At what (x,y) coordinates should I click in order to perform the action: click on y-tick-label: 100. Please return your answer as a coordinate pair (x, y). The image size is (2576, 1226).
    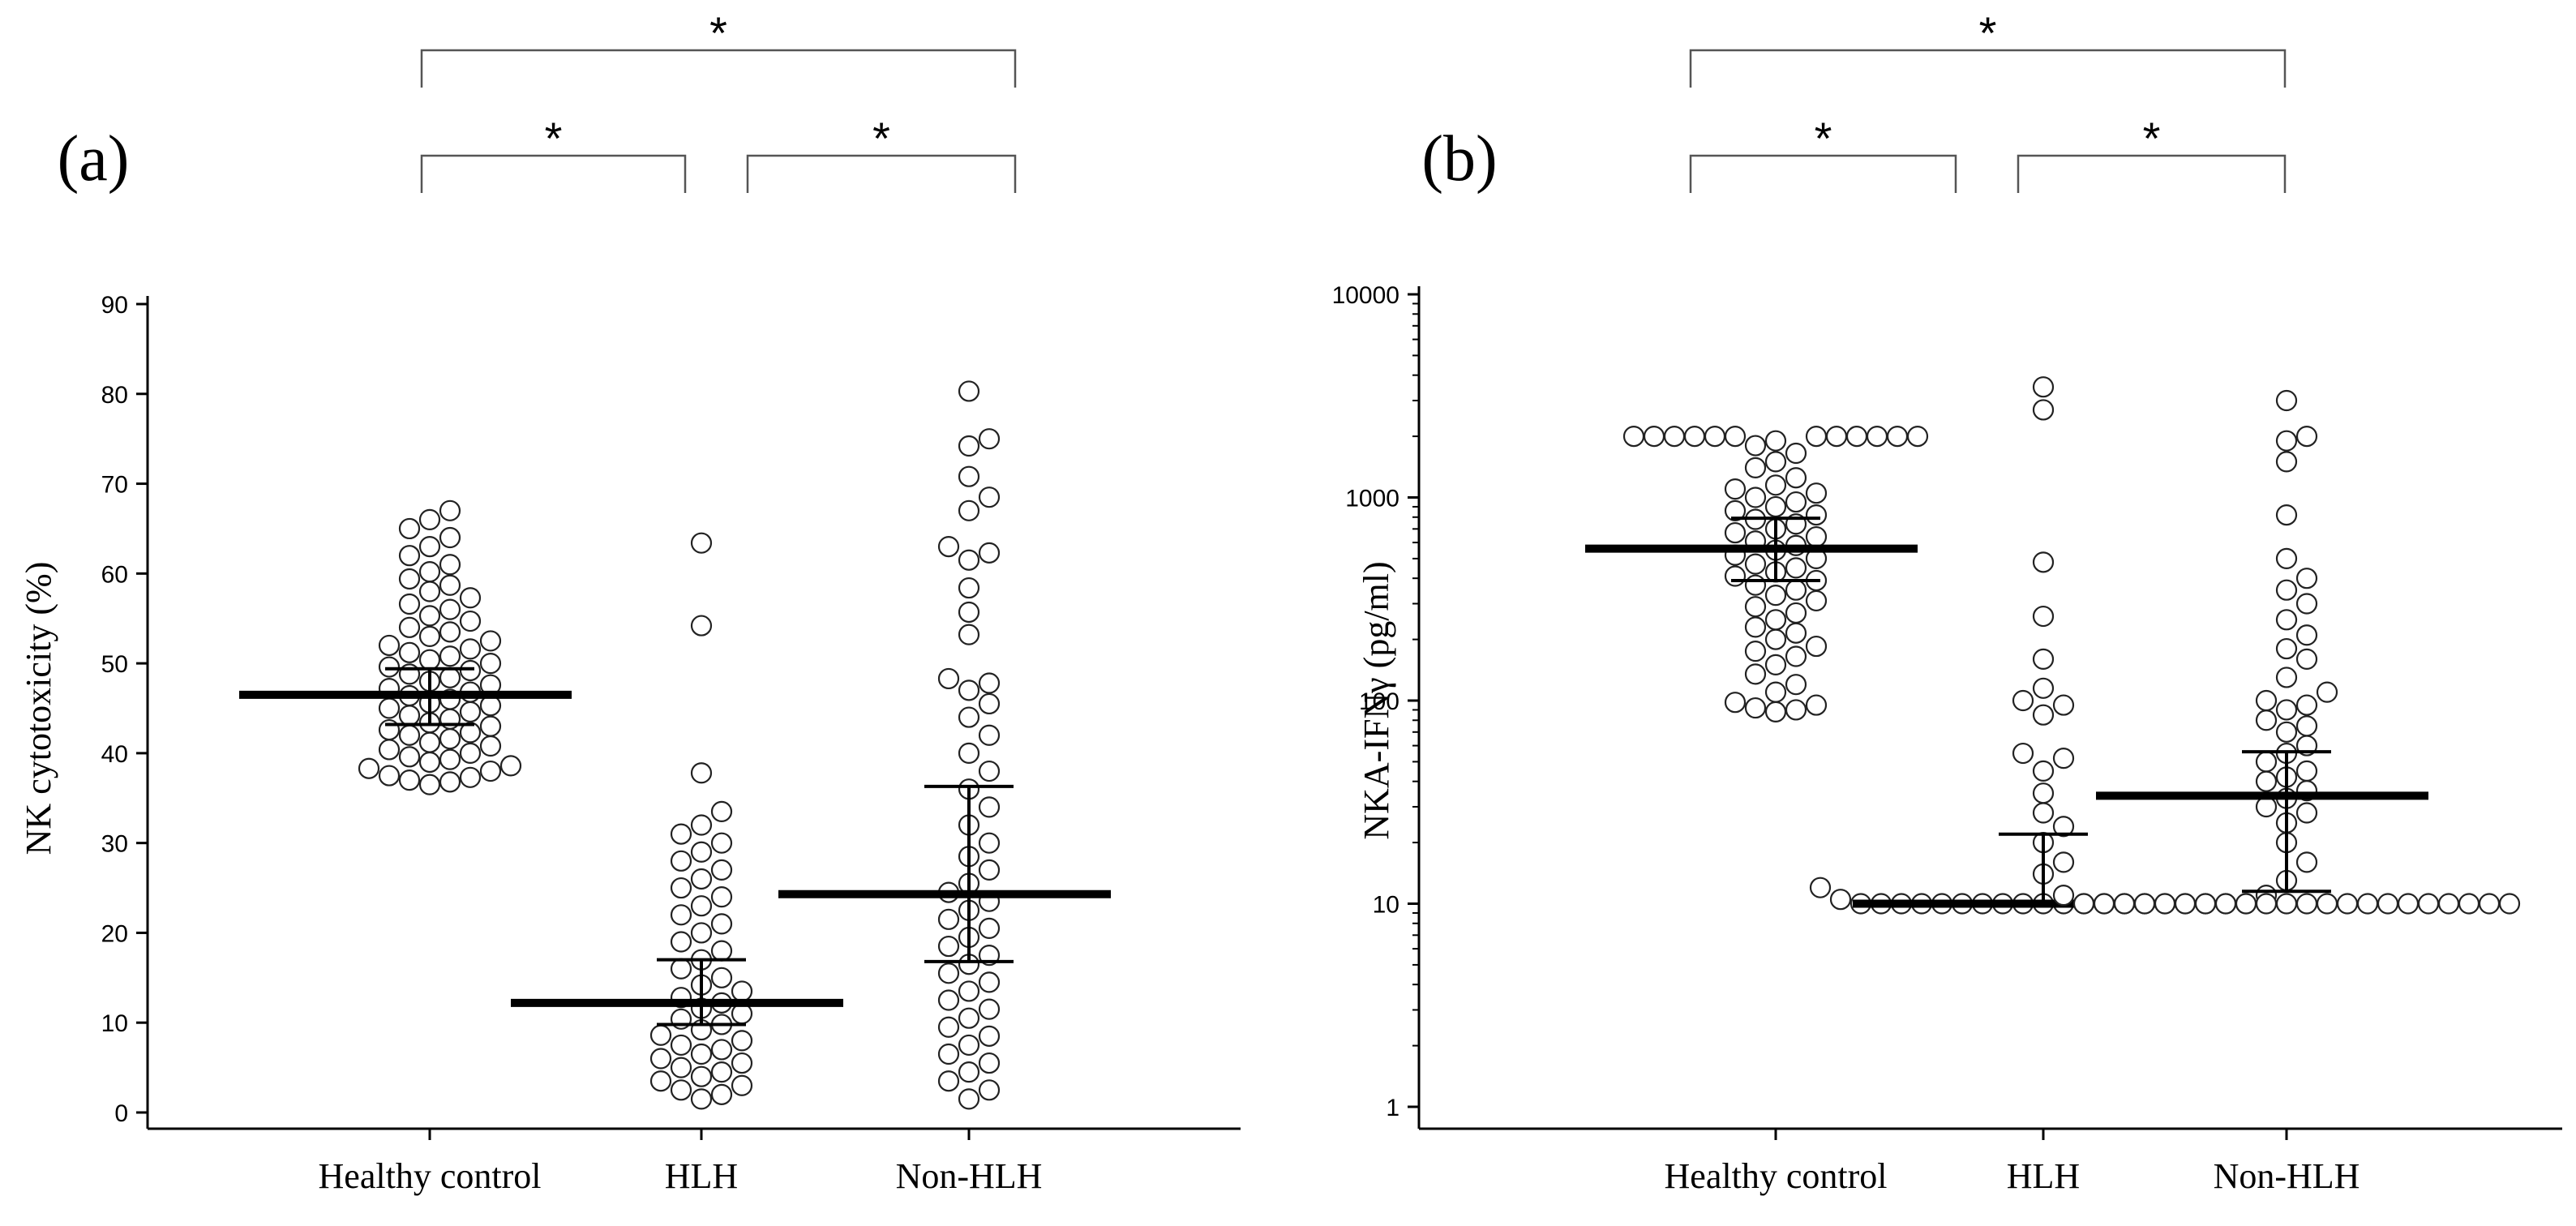
    Looking at the image, I should click on (1379, 701).